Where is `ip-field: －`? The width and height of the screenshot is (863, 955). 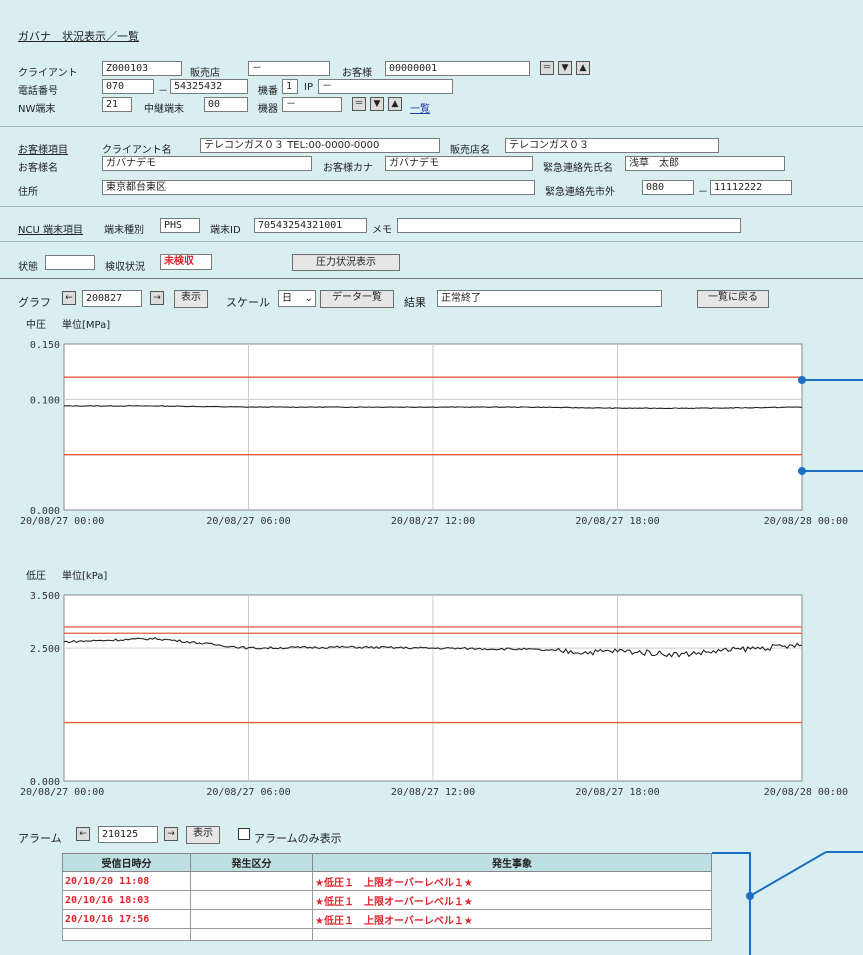 ip-field: － is located at coordinates (385, 86).